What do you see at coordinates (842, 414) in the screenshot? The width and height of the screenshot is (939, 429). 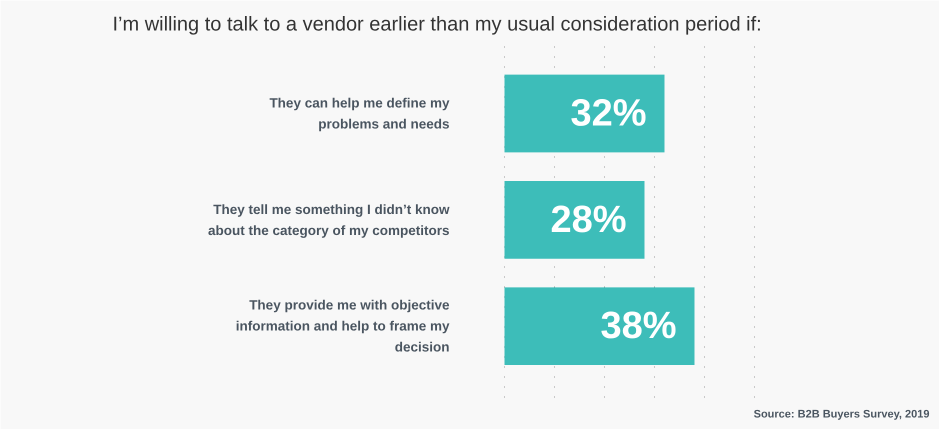 I see `source-note: Source: B2B Buyers Survey, 2019` at bounding box center [842, 414].